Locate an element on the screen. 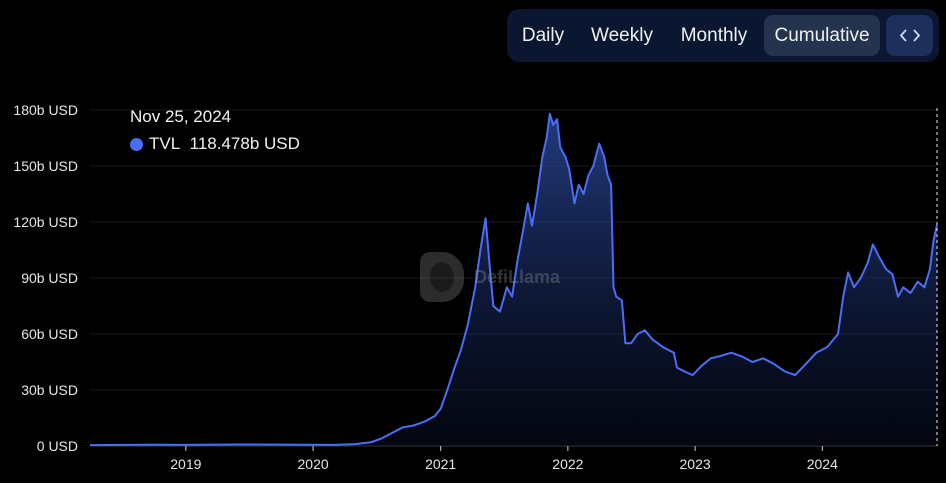 Image resolution: width=946 pixels, height=483 pixels. defillama-watermark: DefiLlama is located at coordinates (490, 277).